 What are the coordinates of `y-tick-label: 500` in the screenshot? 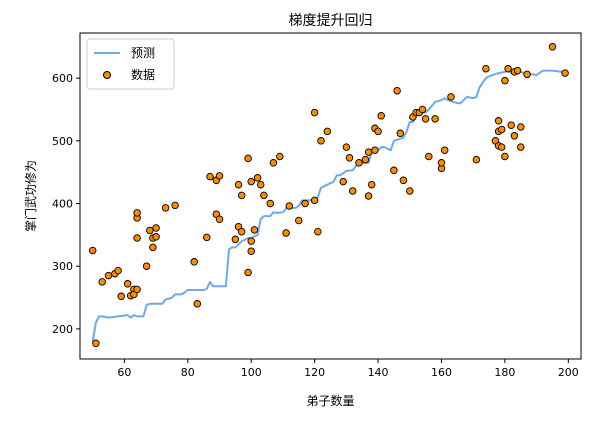 It's located at (62, 141).